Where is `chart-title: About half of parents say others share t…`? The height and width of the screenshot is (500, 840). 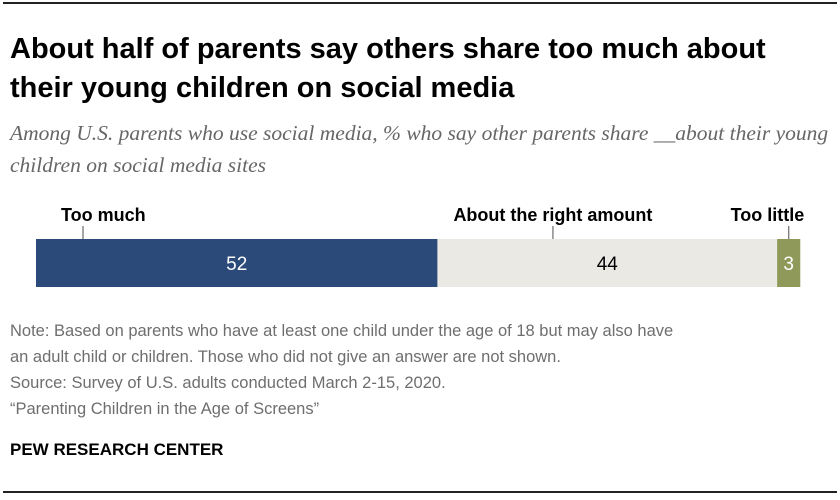 chart-title: About half of parents say others share t… is located at coordinates (388, 68).